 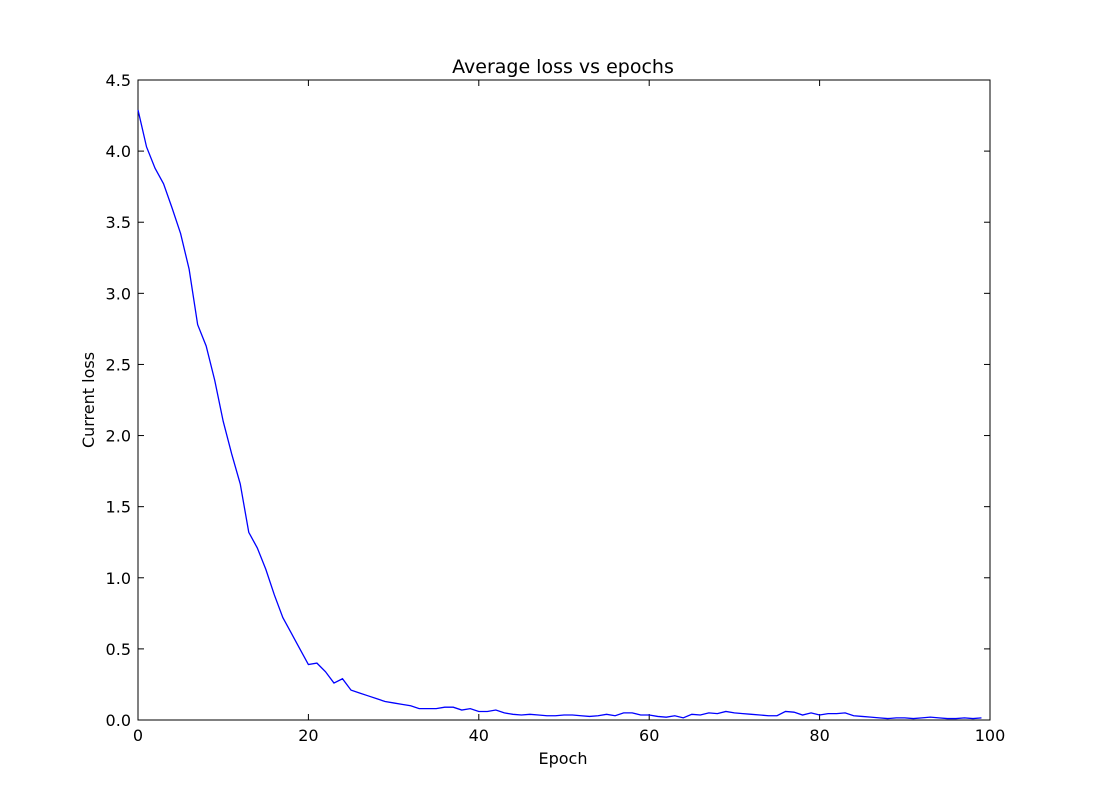 I want to click on y-axis-label: Current loss, so click(x=88, y=400).